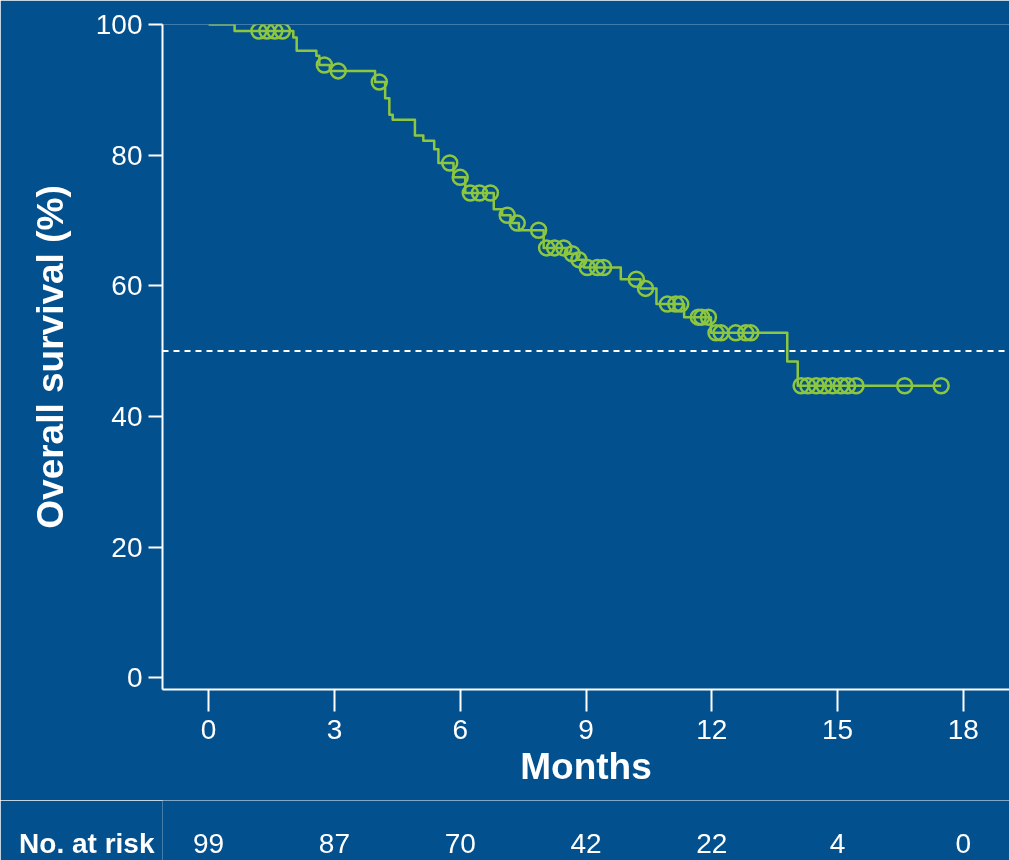 This screenshot has height=860, width=1009. I want to click on text: 70, so click(460, 843).